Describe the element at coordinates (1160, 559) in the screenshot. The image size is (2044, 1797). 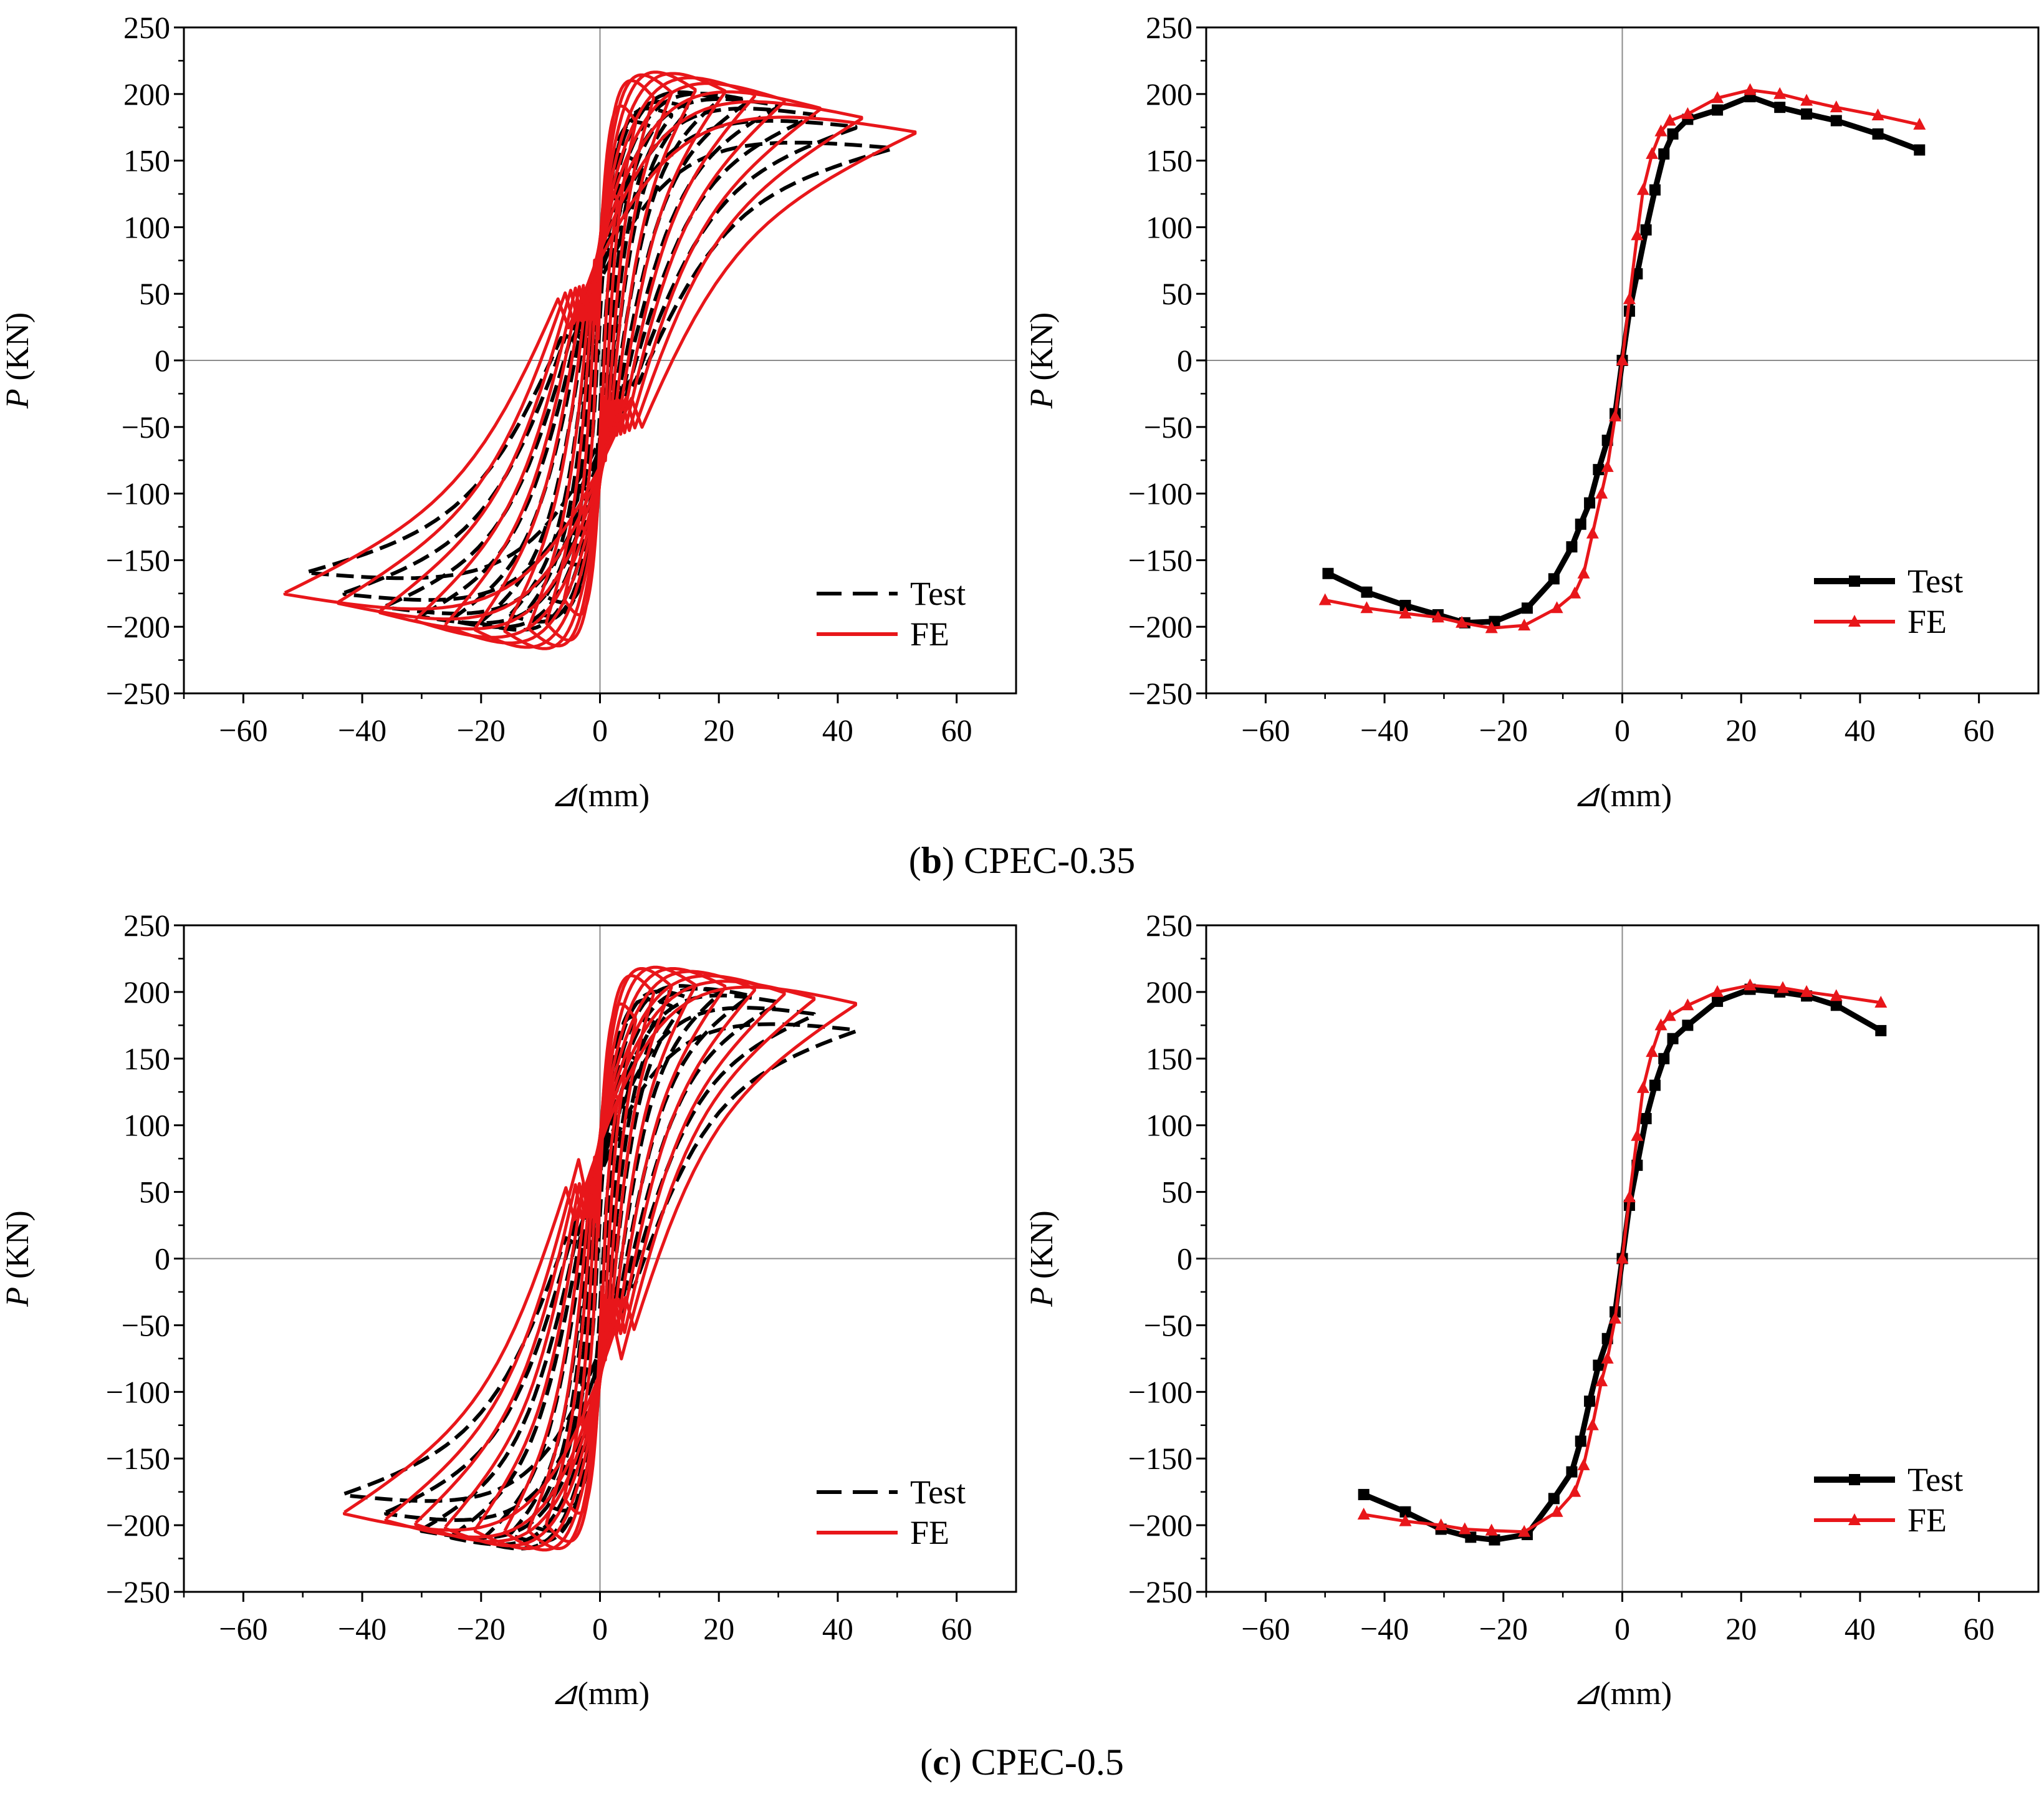
I see `y-tick-label: −150` at that location.